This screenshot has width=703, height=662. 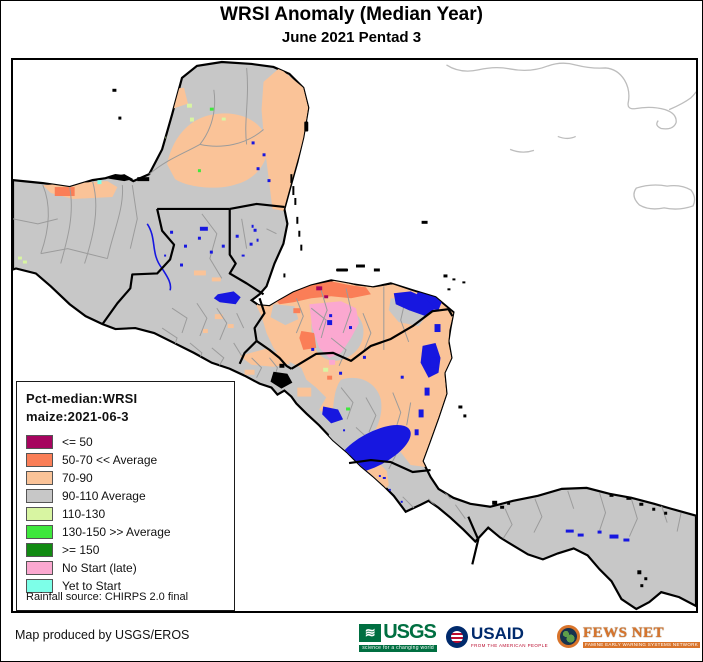 I want to click on usaid-wordmark: USAID, so click(x=497, y=633).